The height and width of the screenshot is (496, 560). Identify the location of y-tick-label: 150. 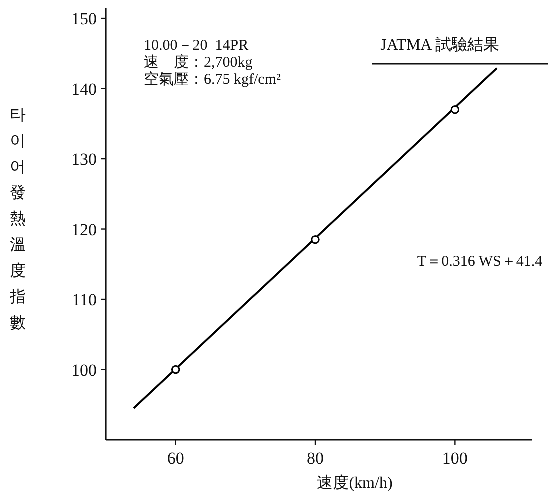
(84, 19).